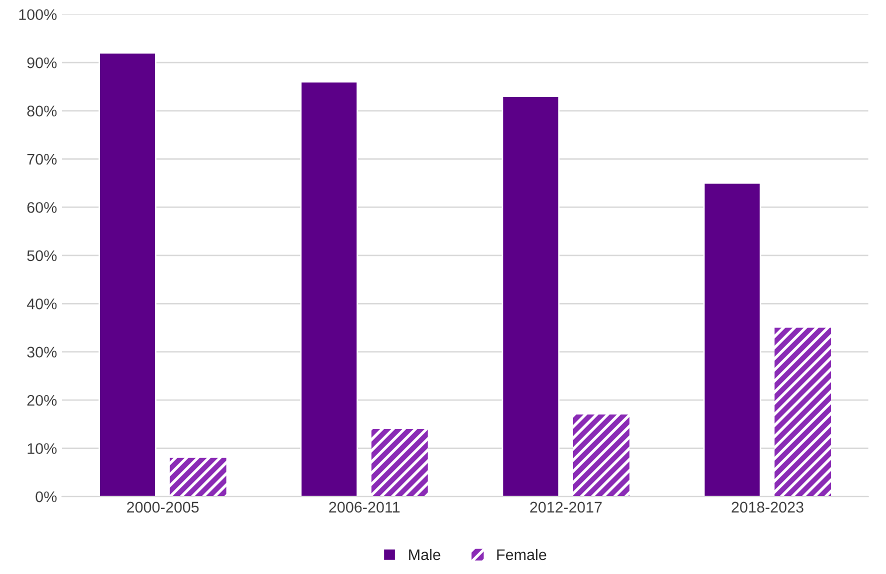  I want to click on x-tick-label: 2012-2017, so click(566, 507).